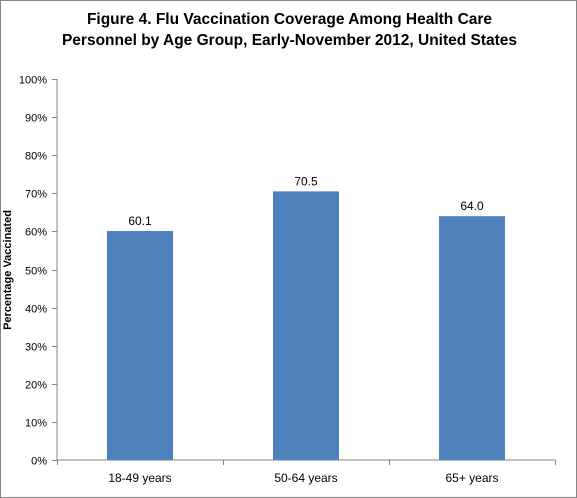 The width and height of the screenshot is (577, 498). Describe the element at coordinates (36, 233) in the screenshot. I see `y-tick-label: 60%` at that location.